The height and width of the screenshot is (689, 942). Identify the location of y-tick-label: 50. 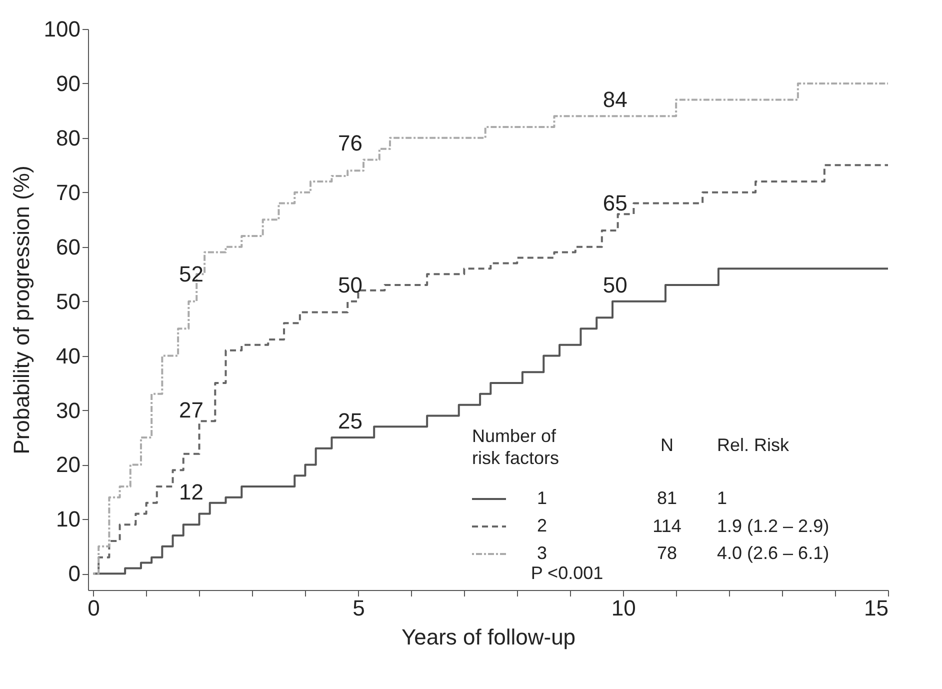
(68, 301).